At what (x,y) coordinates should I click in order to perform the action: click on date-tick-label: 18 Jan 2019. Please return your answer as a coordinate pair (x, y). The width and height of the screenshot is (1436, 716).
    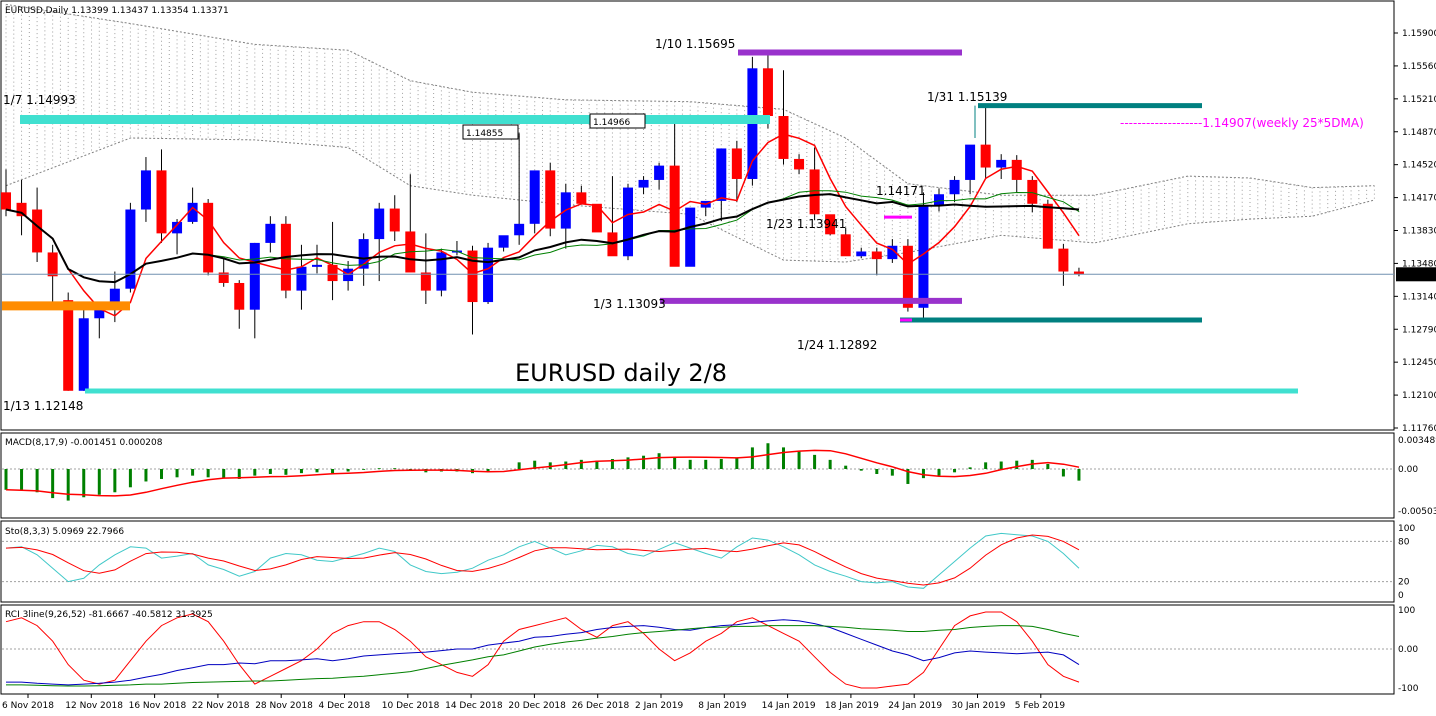
    Looking at the image, I should click on (852, 706).